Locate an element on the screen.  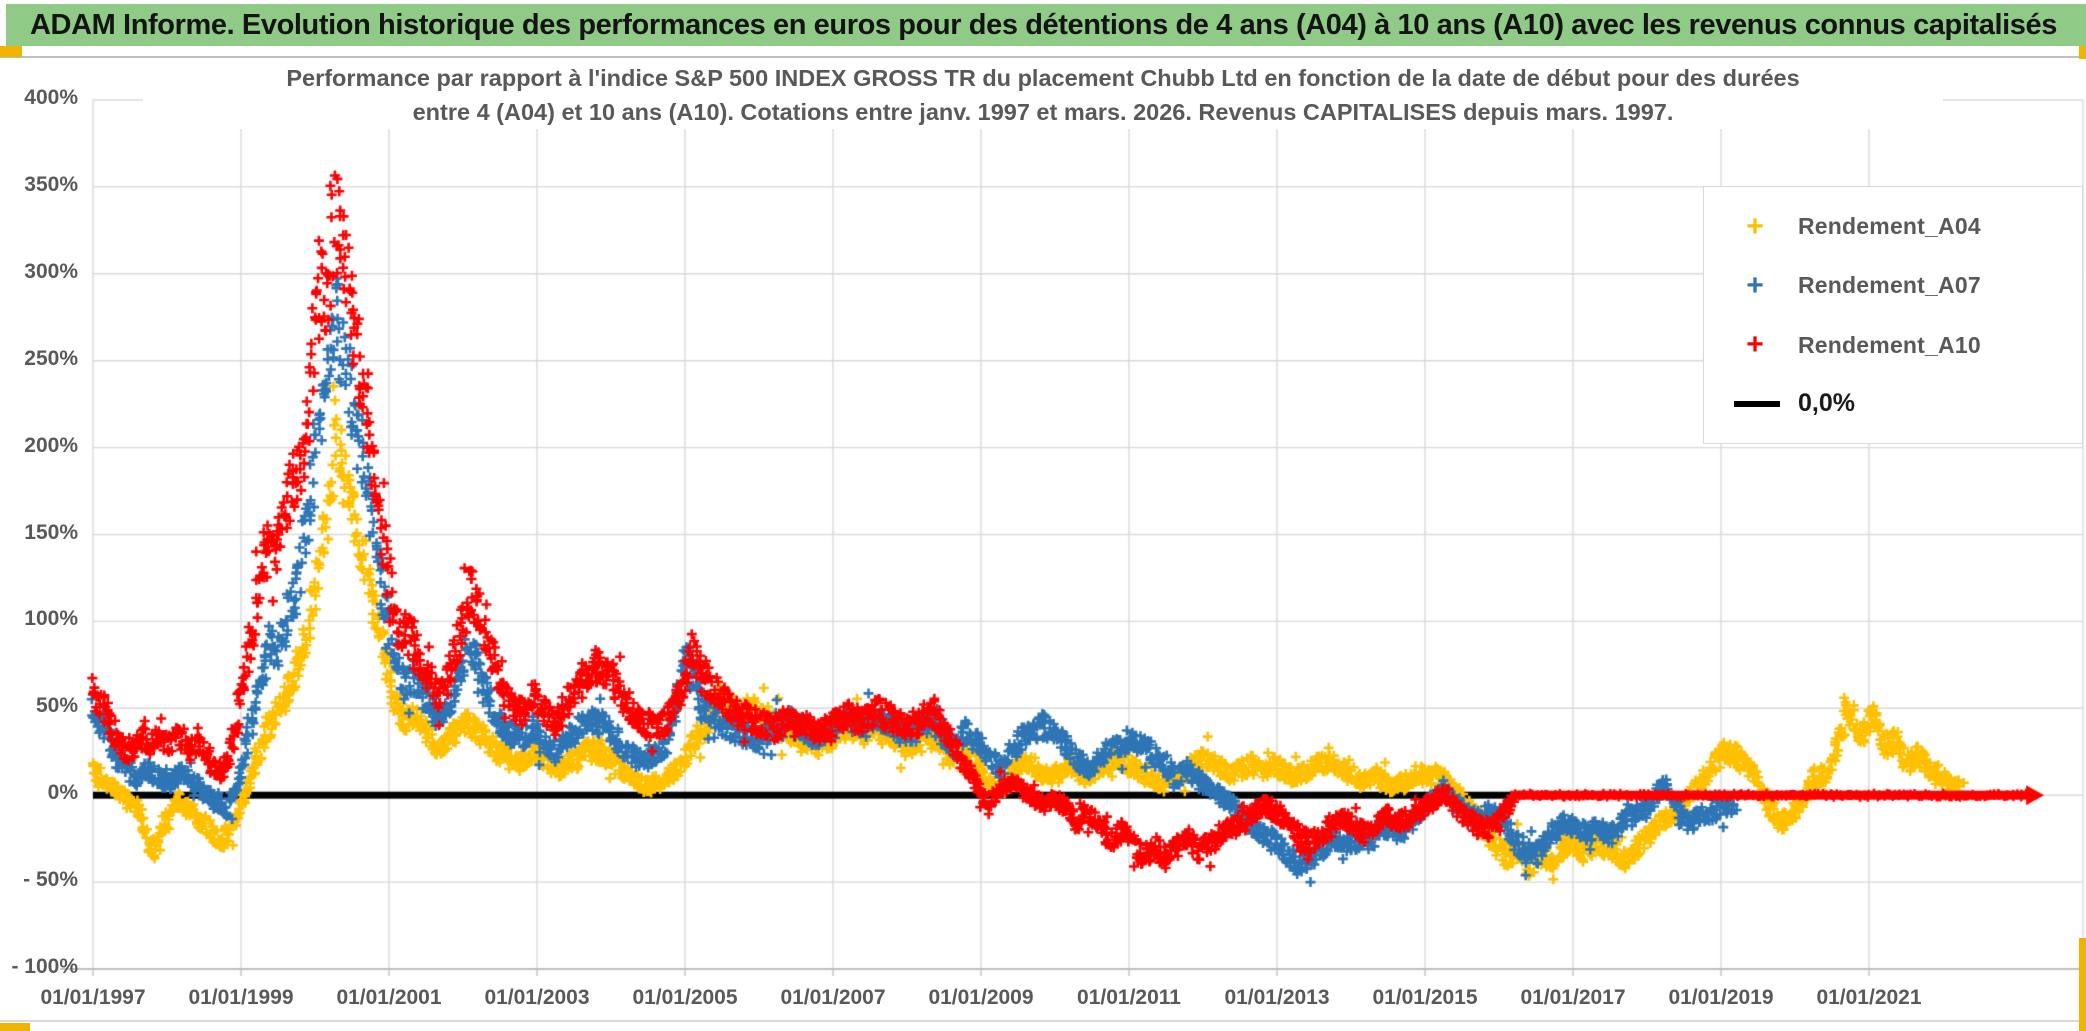
legend-label: Rendement_A04 is located at coordinates (1889, 226).